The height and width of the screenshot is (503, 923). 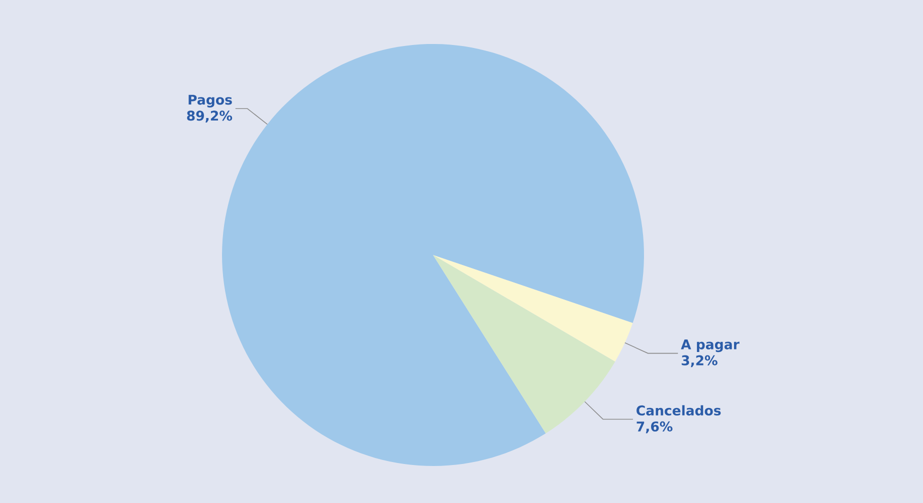 What do you see at coordinates (710, 345) in the screenshot?
I see `slice-label: A pagar` at bounding box center [710, 345].